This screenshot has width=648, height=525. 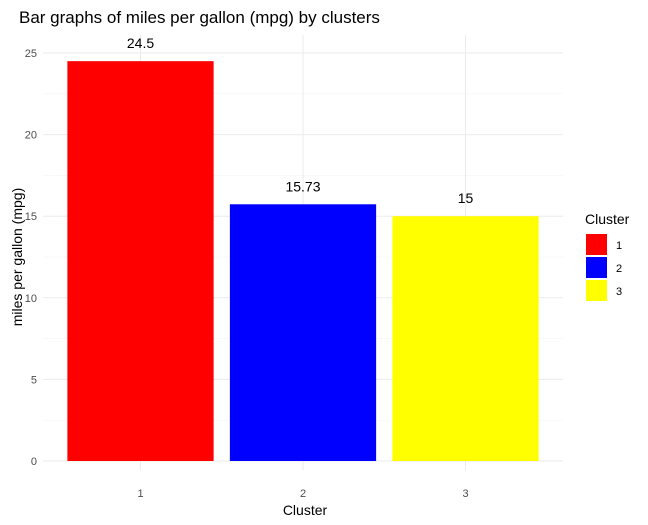 I want to click on data-label: 15, so click(x=466, y=198).